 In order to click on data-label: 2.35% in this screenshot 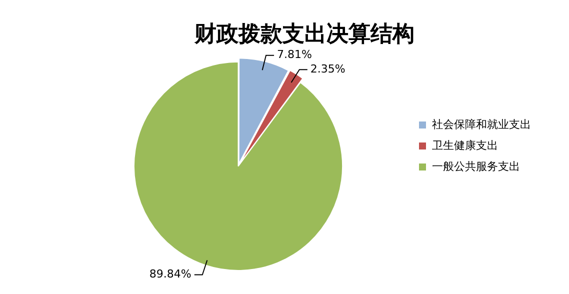, I will do `click(328, 69)`.